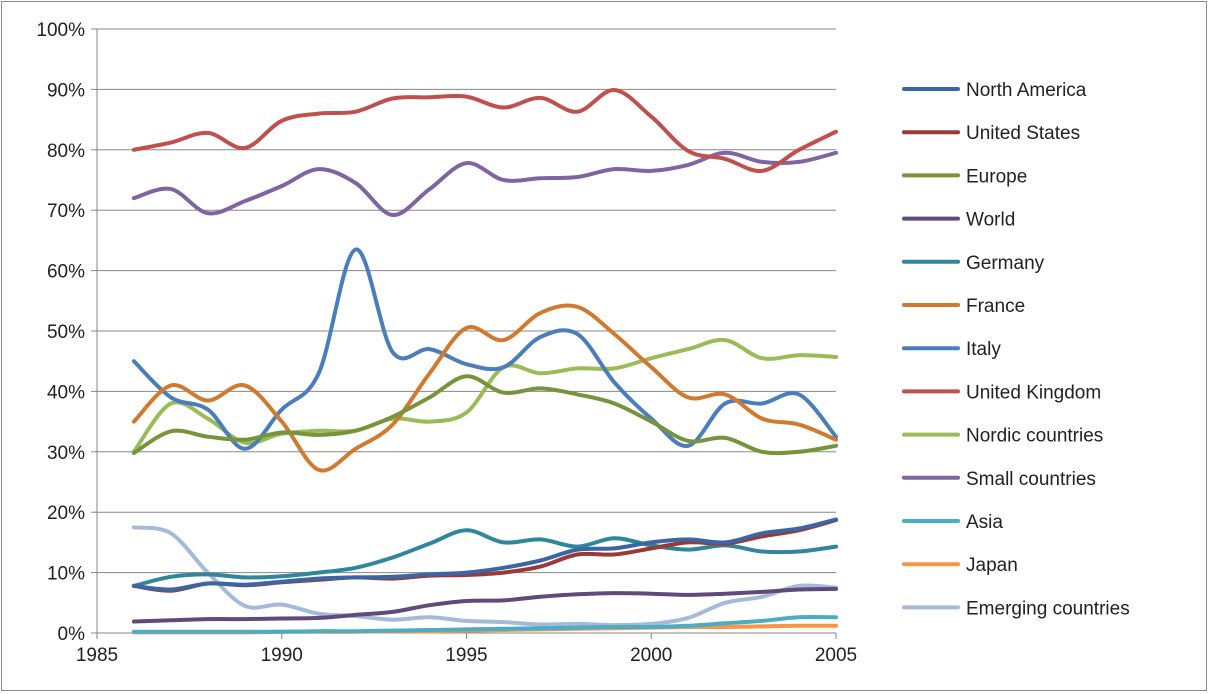  I want to click on x-tick-label: 1995, so click(466, 655).